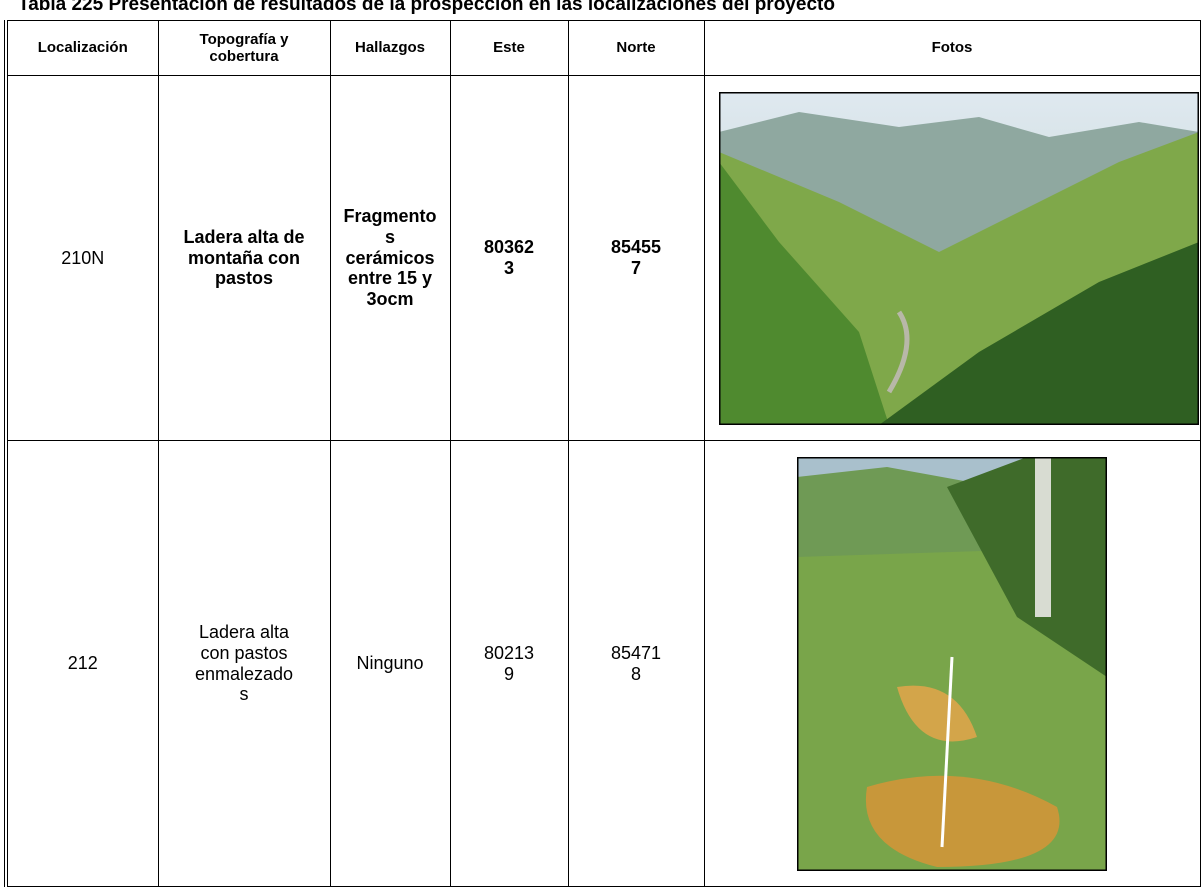 This screenshot has width=1202, height=887. I want to click on cell: 803623, so click(509, 257).